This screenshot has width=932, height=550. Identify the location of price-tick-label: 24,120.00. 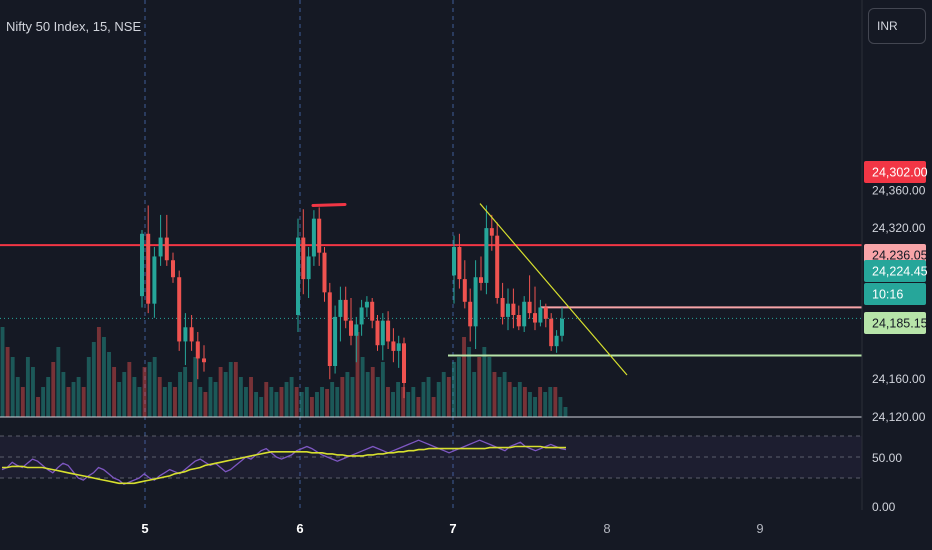
(899, 417).